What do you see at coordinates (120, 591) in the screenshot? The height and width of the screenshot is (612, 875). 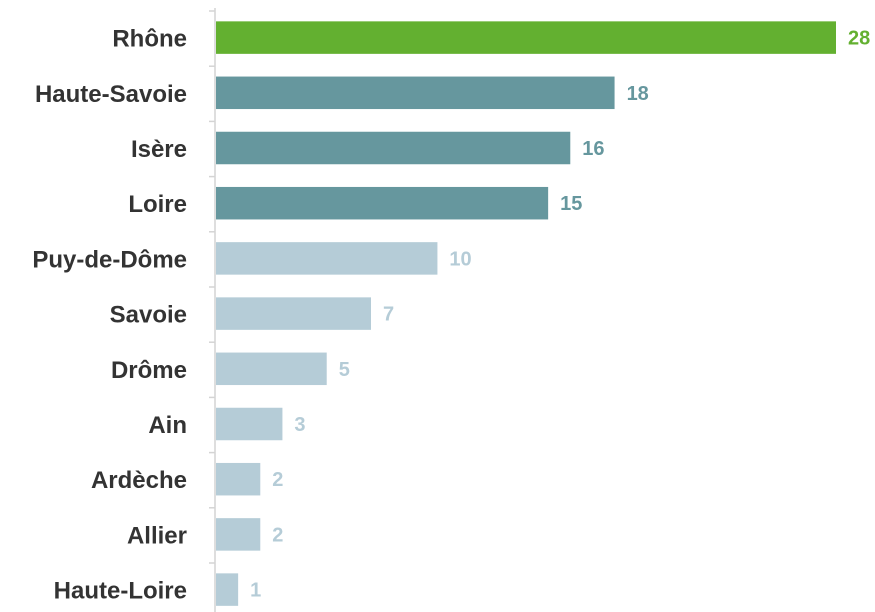 I see `category-label: Haute-Loire` at bounding box center [120, 591].